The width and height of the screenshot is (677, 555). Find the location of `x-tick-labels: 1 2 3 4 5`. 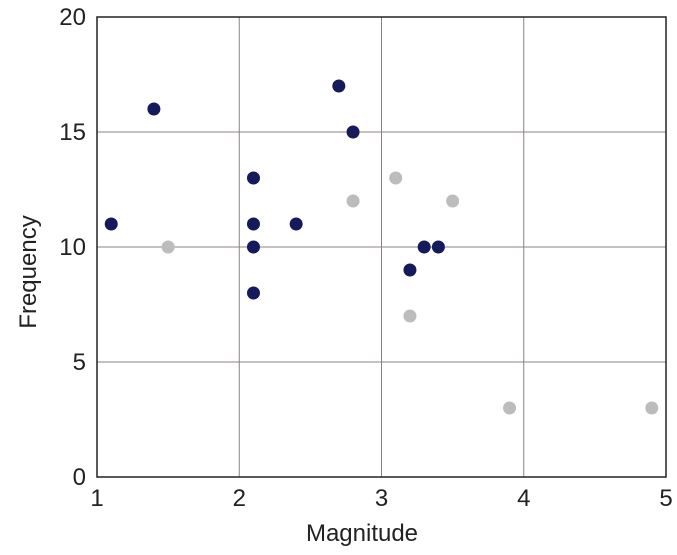

x-tick-labels: 1 2 3 4 5 is located at coordinates (381, 498).